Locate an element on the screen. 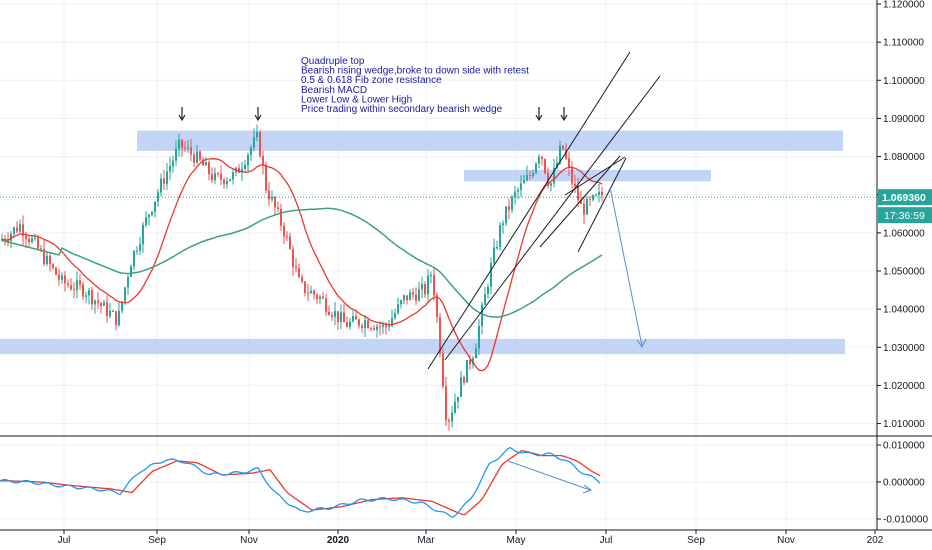  y-tick-label: 1.040000 is located at coordinates (904, 310).